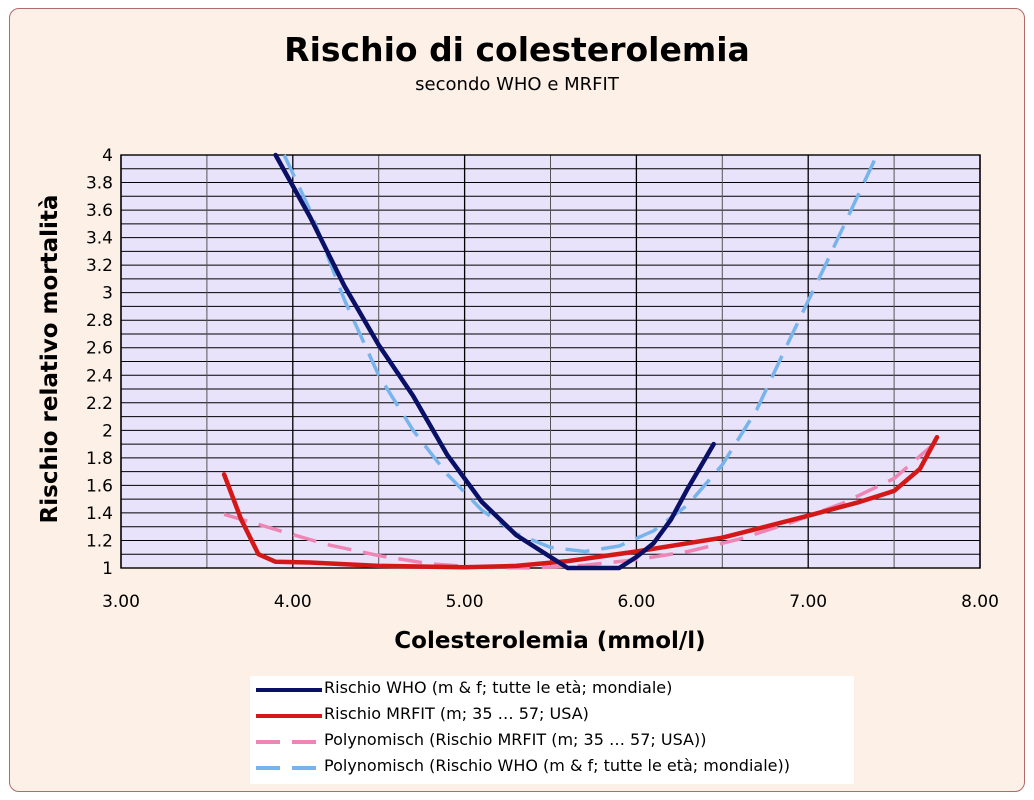 The width and height of the screenshot is (1034, 800). What do you see at coordinates (99, 321) in the screenshot?
I see `y-tick-label: 2.8` at bounding box center [99, 321].